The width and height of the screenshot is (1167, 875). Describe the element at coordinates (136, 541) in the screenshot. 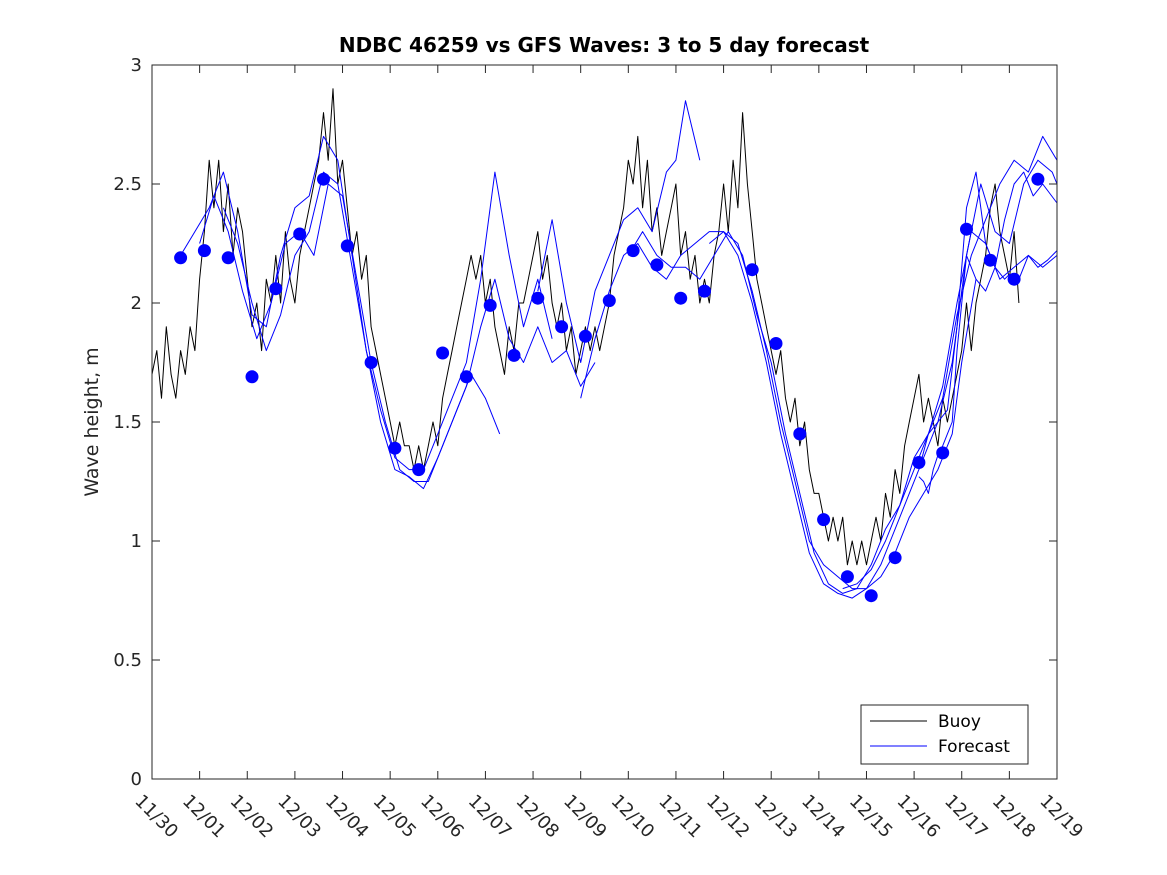

I see `y-tick-label: 1` at that location.